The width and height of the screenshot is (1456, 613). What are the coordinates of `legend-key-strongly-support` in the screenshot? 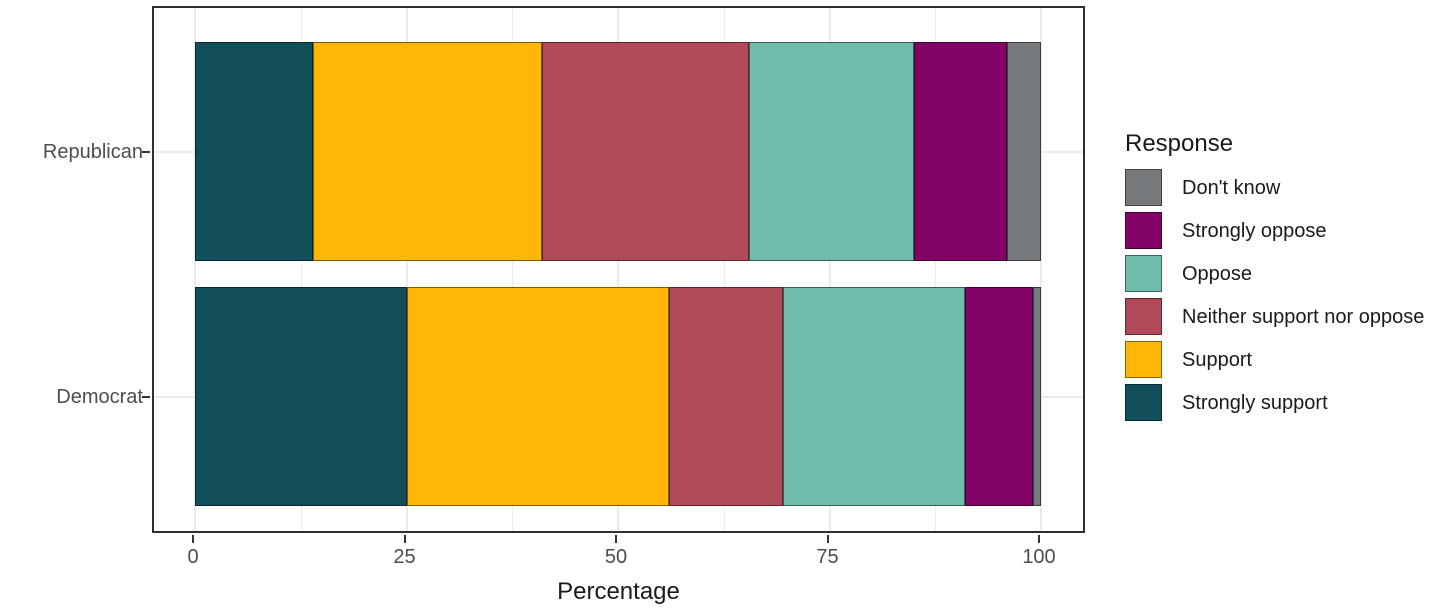 It's located at (1143, 402).